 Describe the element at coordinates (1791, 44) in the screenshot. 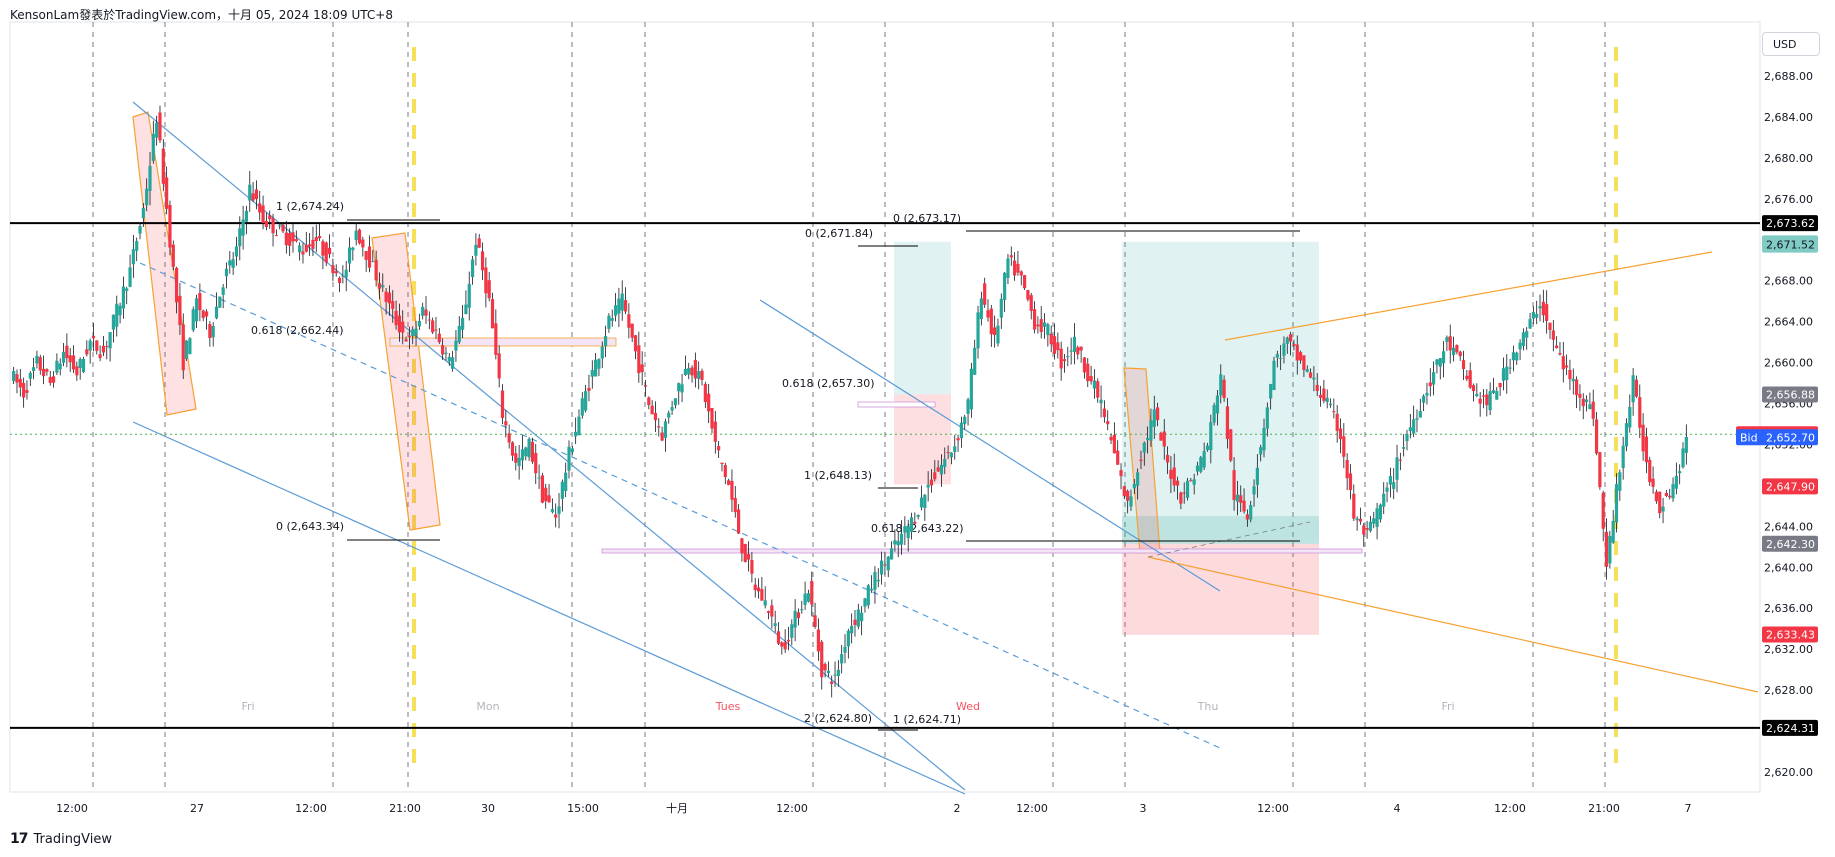

I see `currency-selector-button: USD` at that location.